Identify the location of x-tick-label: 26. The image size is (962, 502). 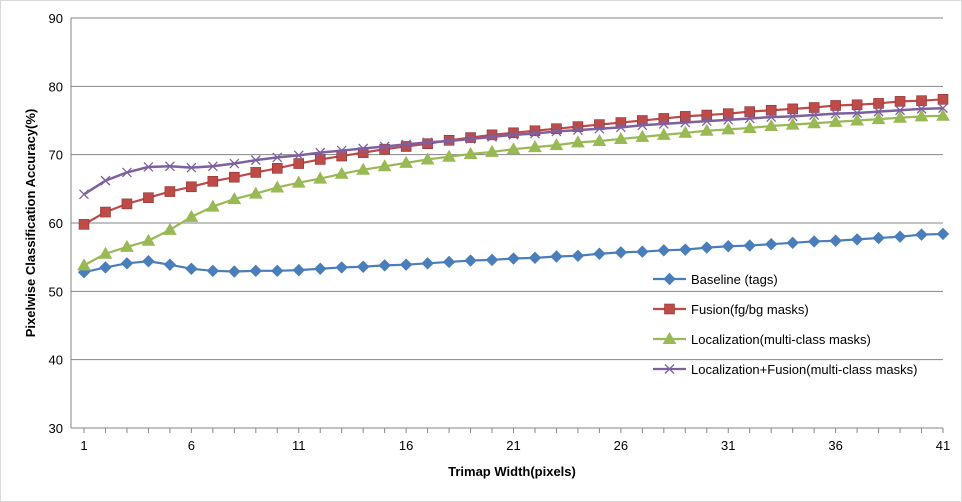
(621, 445).